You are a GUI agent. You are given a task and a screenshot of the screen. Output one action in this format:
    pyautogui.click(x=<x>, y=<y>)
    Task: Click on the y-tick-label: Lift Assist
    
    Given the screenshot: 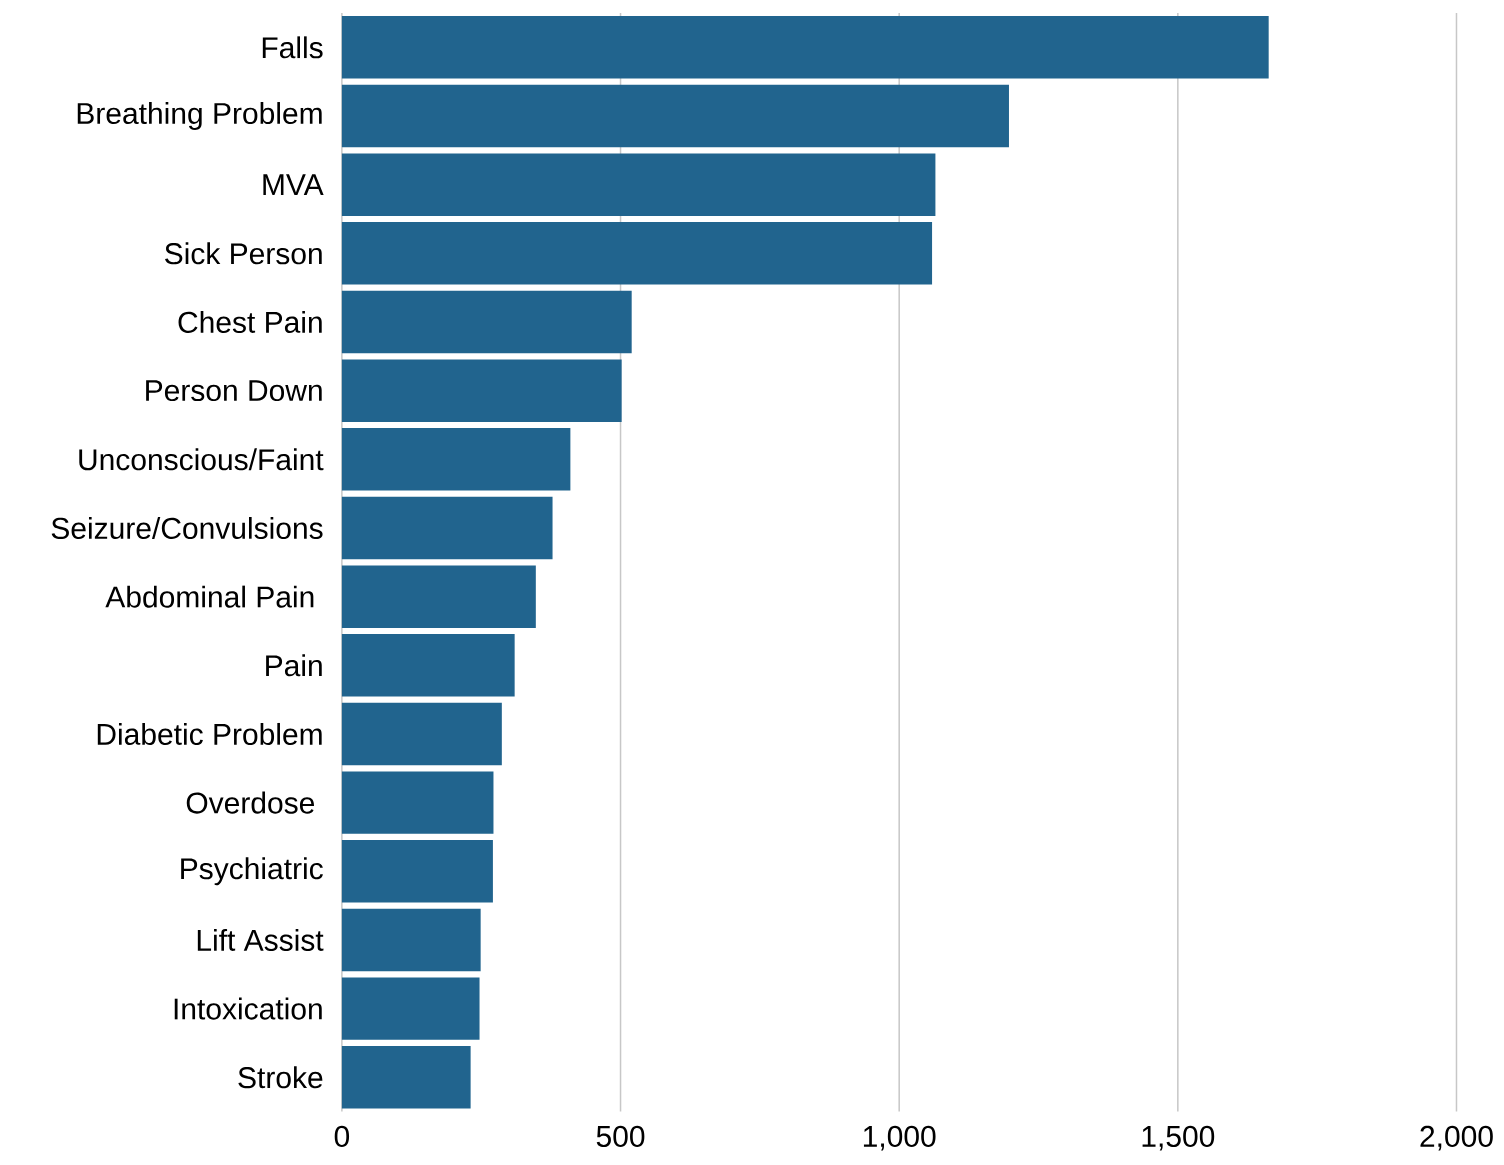 What is the action you would take?
    pyautogui.click(x=260, y=940)
    